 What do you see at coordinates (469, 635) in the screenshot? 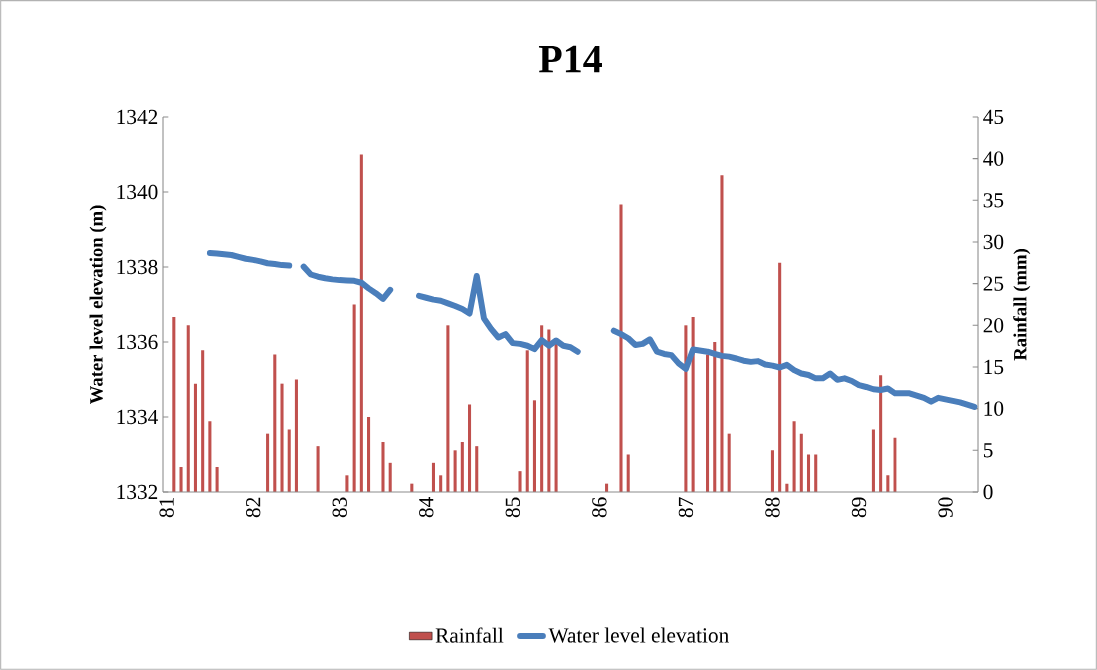
I see `legend-label: Rainfall` at bounding box center [469, 635].